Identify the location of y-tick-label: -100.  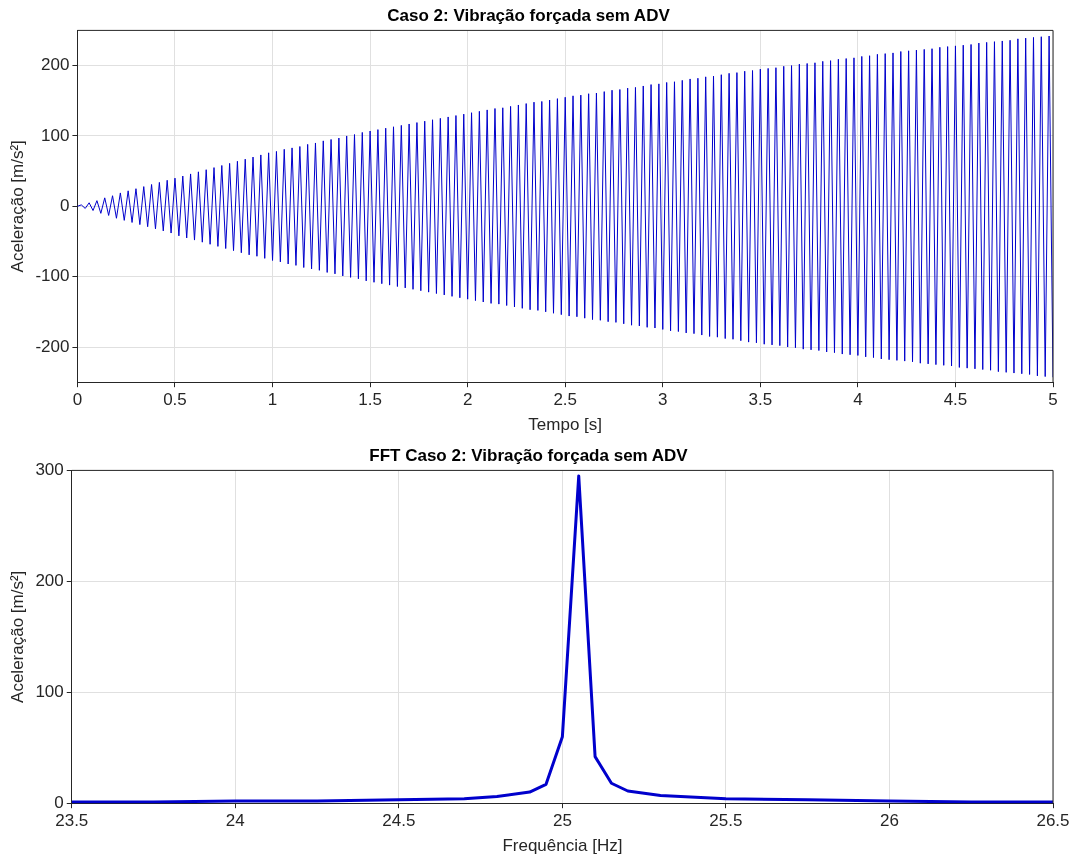
(52, 276).